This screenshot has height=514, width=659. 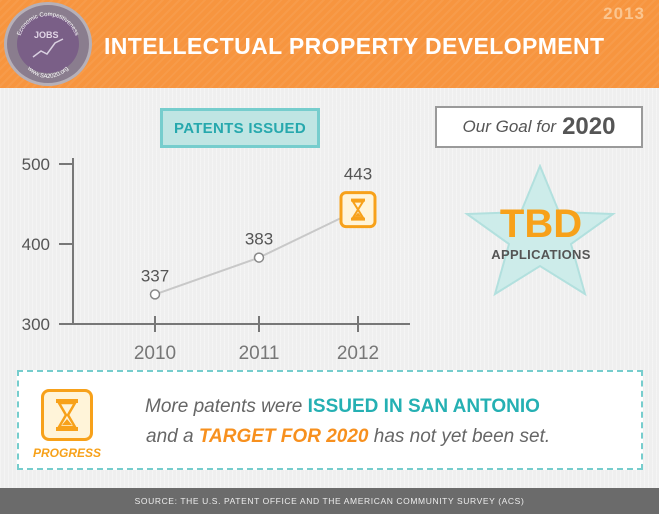 I want to click on progress-text-1a: More patents were, so click(x=226, y=406).